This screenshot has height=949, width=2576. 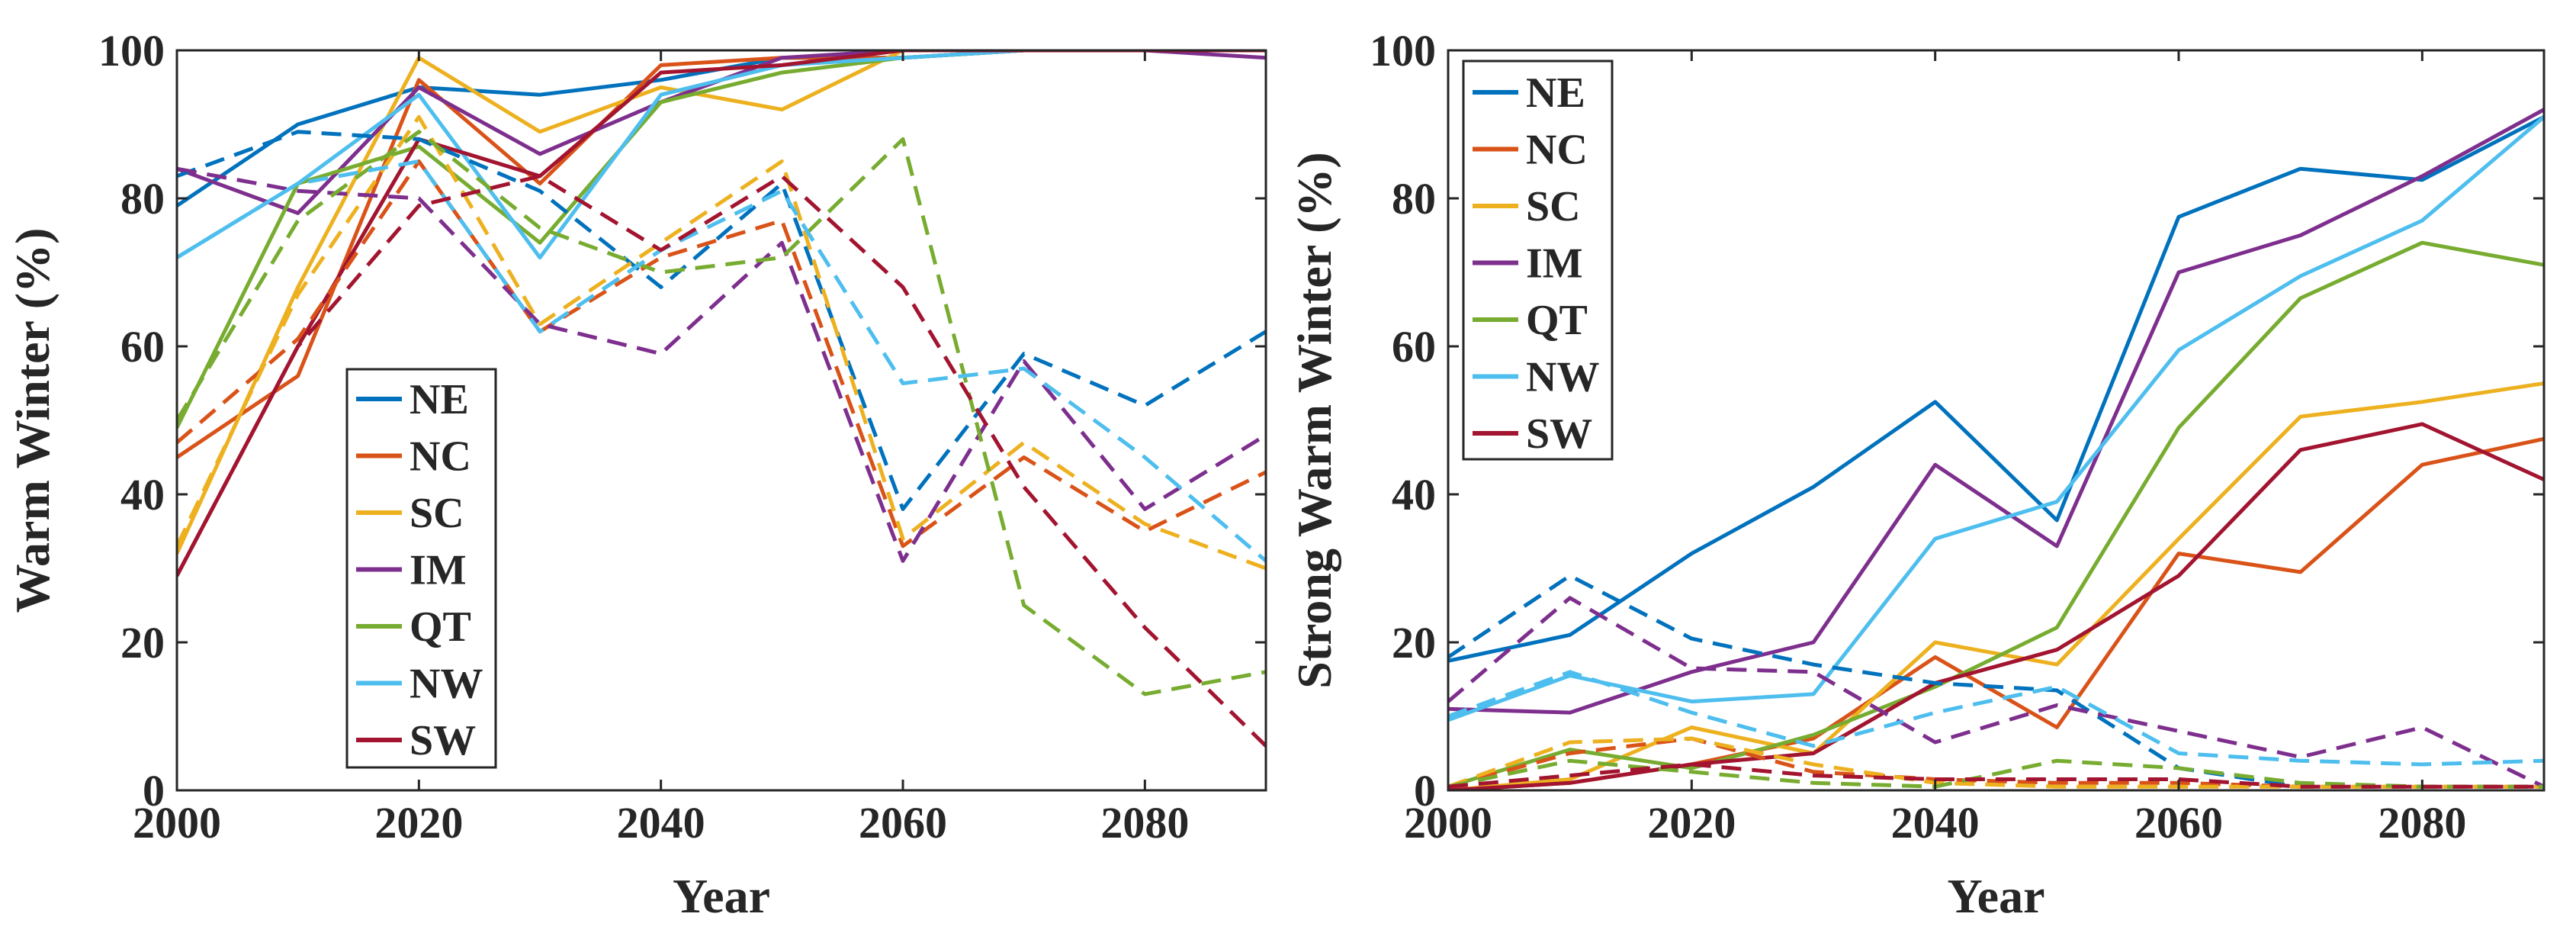 I want to click on series-line-qt-dashed, so click(x=1996, y=773).